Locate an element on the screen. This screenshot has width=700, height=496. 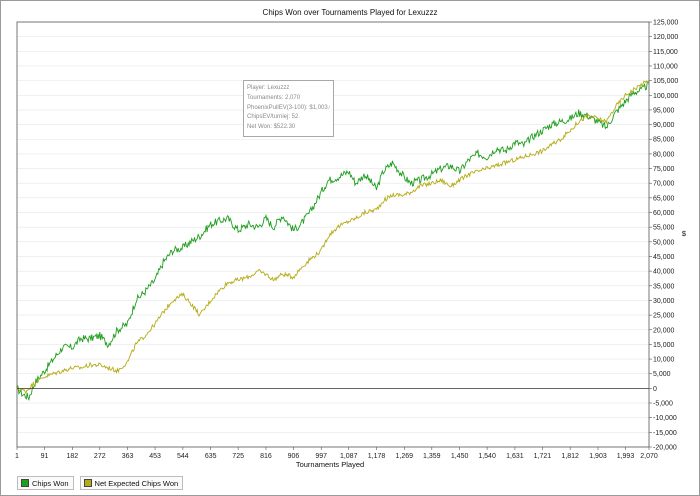
x-tick-label: 1,903 is located at coordinates (598, 456).